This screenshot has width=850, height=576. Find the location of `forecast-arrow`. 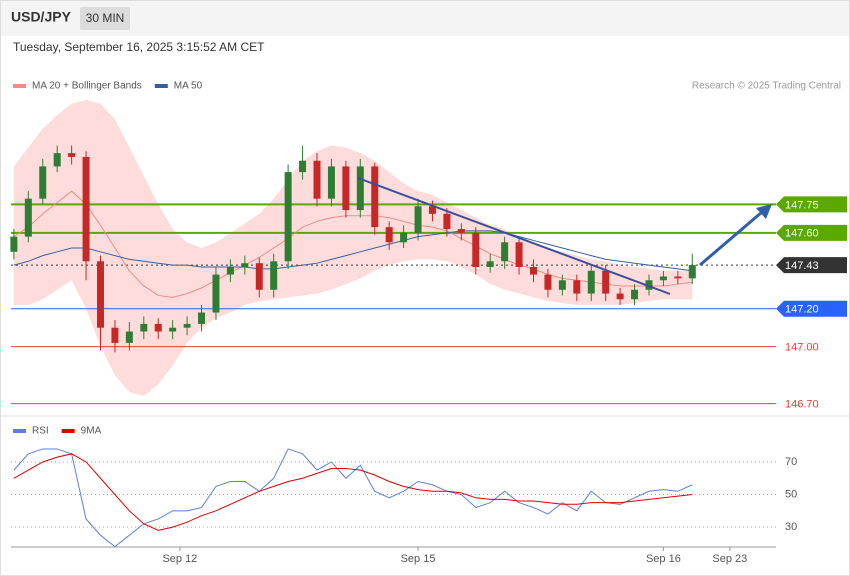

forecast-arrow is located at coordinates (731, 238).